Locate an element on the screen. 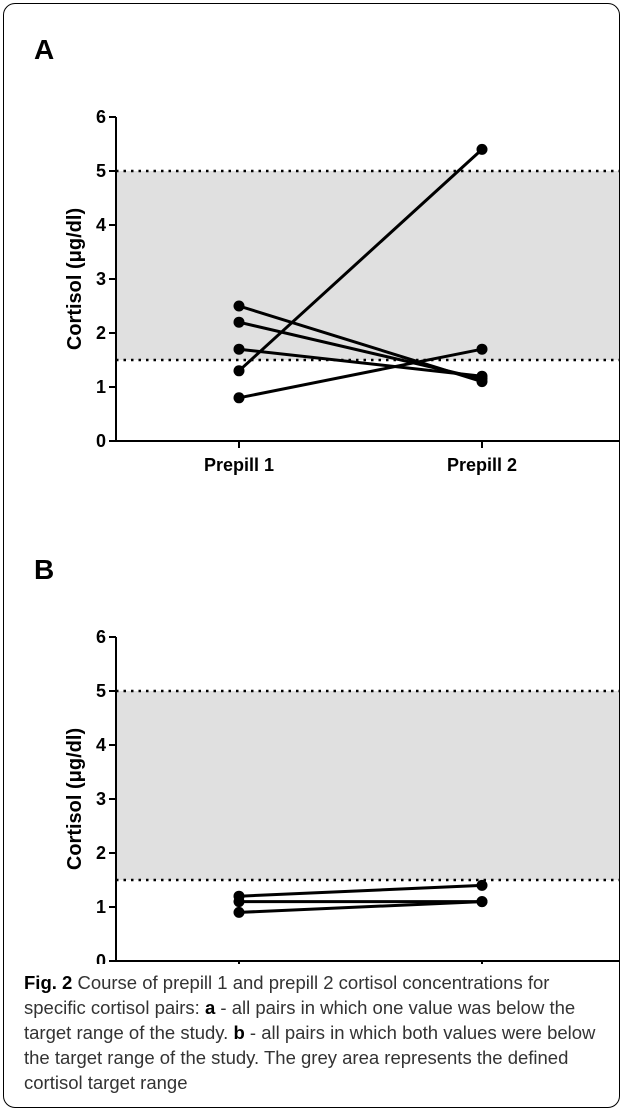 The height and width of the screenshot is (1113, 625). x-category-label: Prepill 1 is located at coordinates (239, 465).